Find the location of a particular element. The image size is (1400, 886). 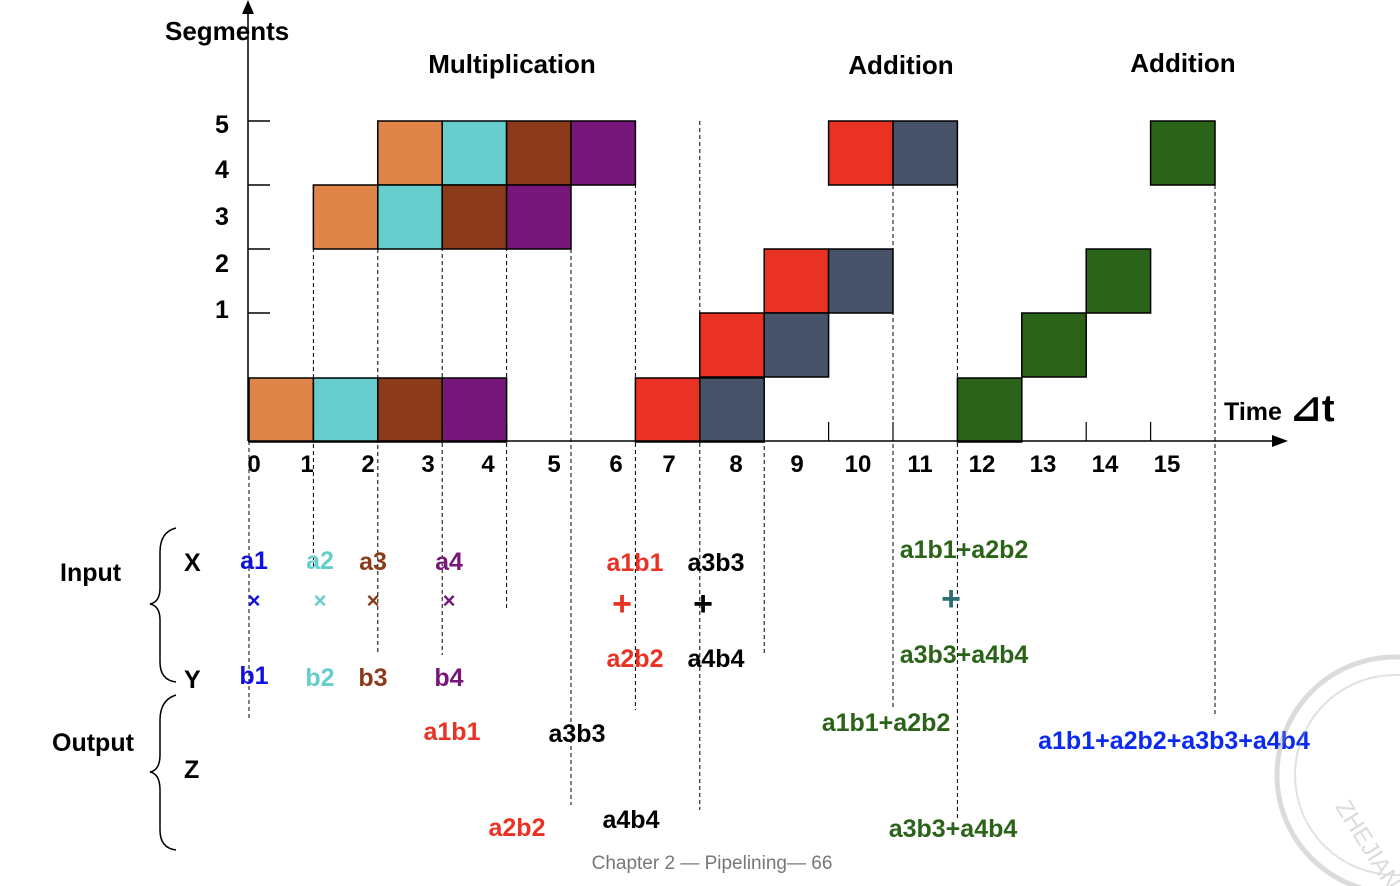

output-z-value: a1b1+a2b2+a3b3+a4b4 is located at coordinates (1174, 741).